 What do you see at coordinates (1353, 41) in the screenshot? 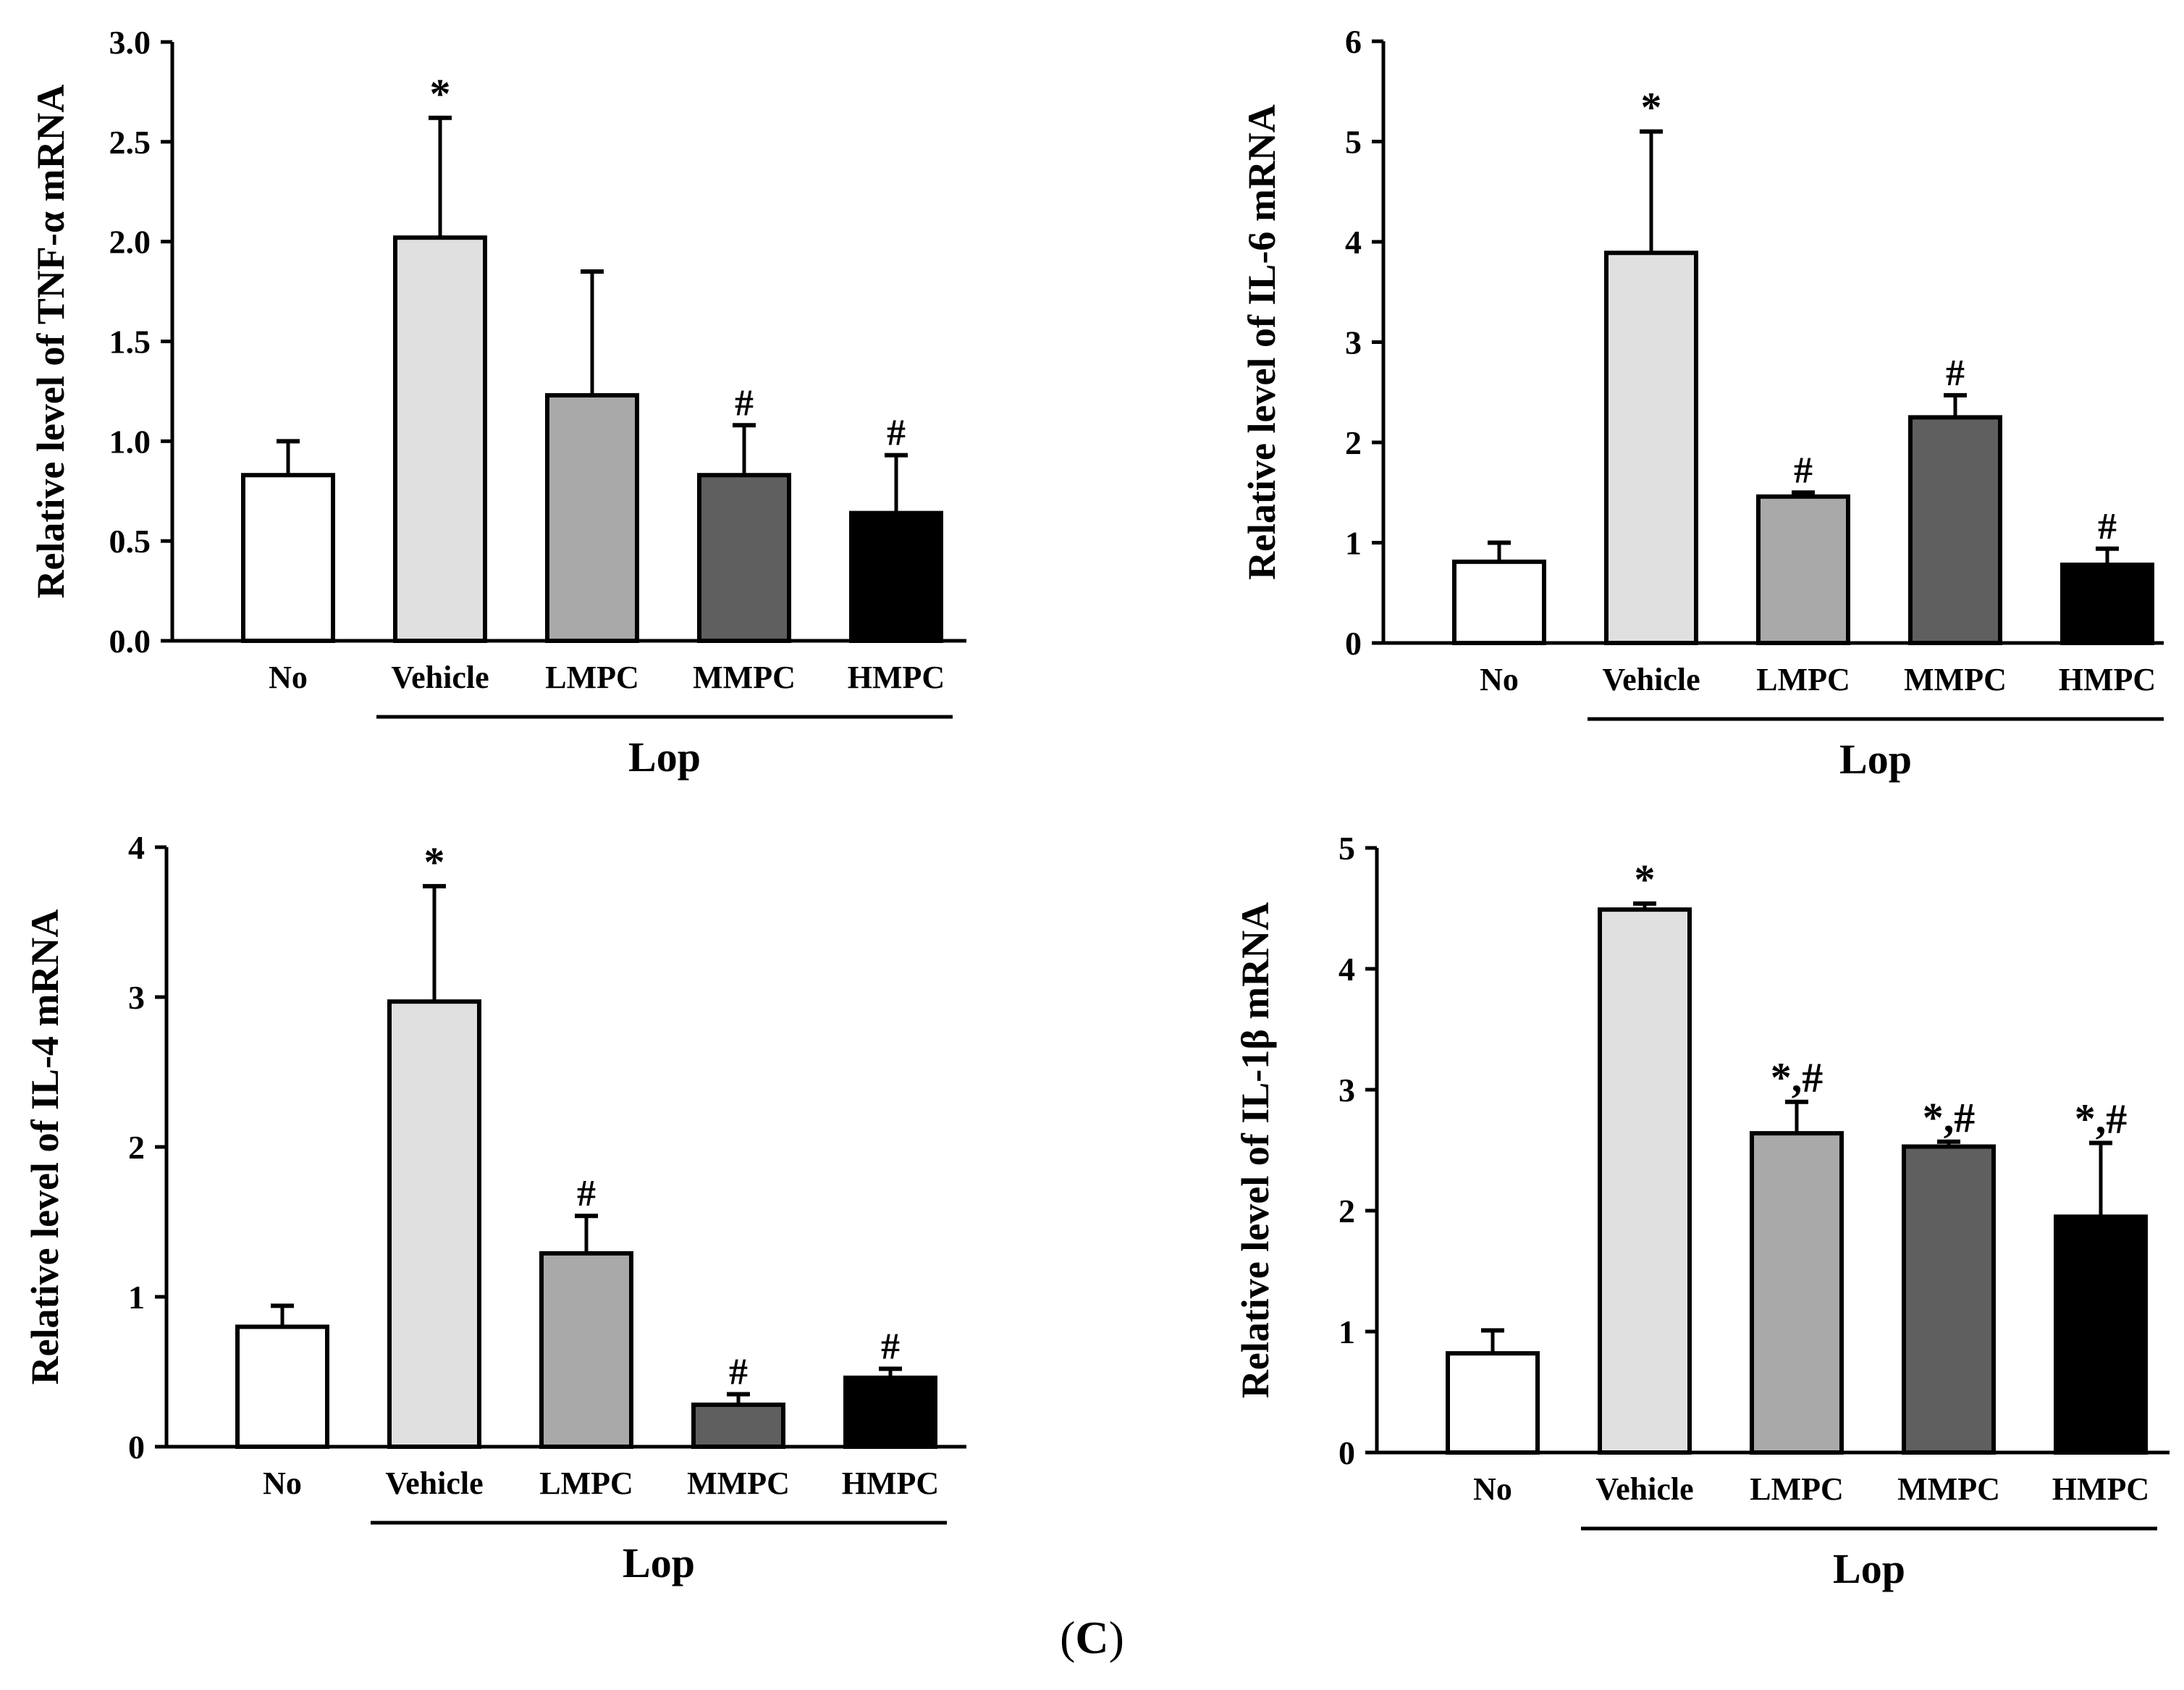
I see `y-tick-label: 6` at bounding box center [1353, 41].